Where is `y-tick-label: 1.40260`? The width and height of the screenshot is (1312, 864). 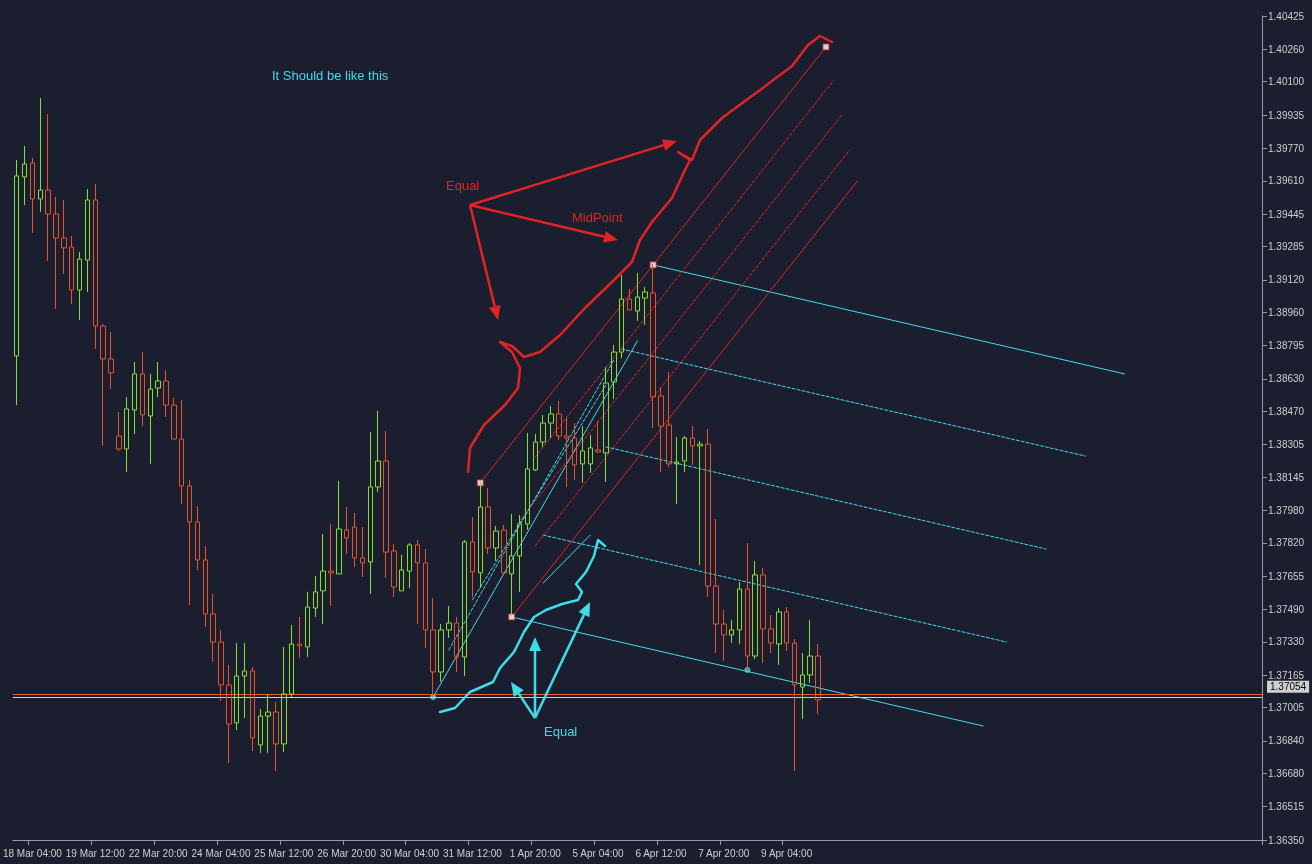 y-tick-label: 1.40260 is located at coordinates (1286, 49).